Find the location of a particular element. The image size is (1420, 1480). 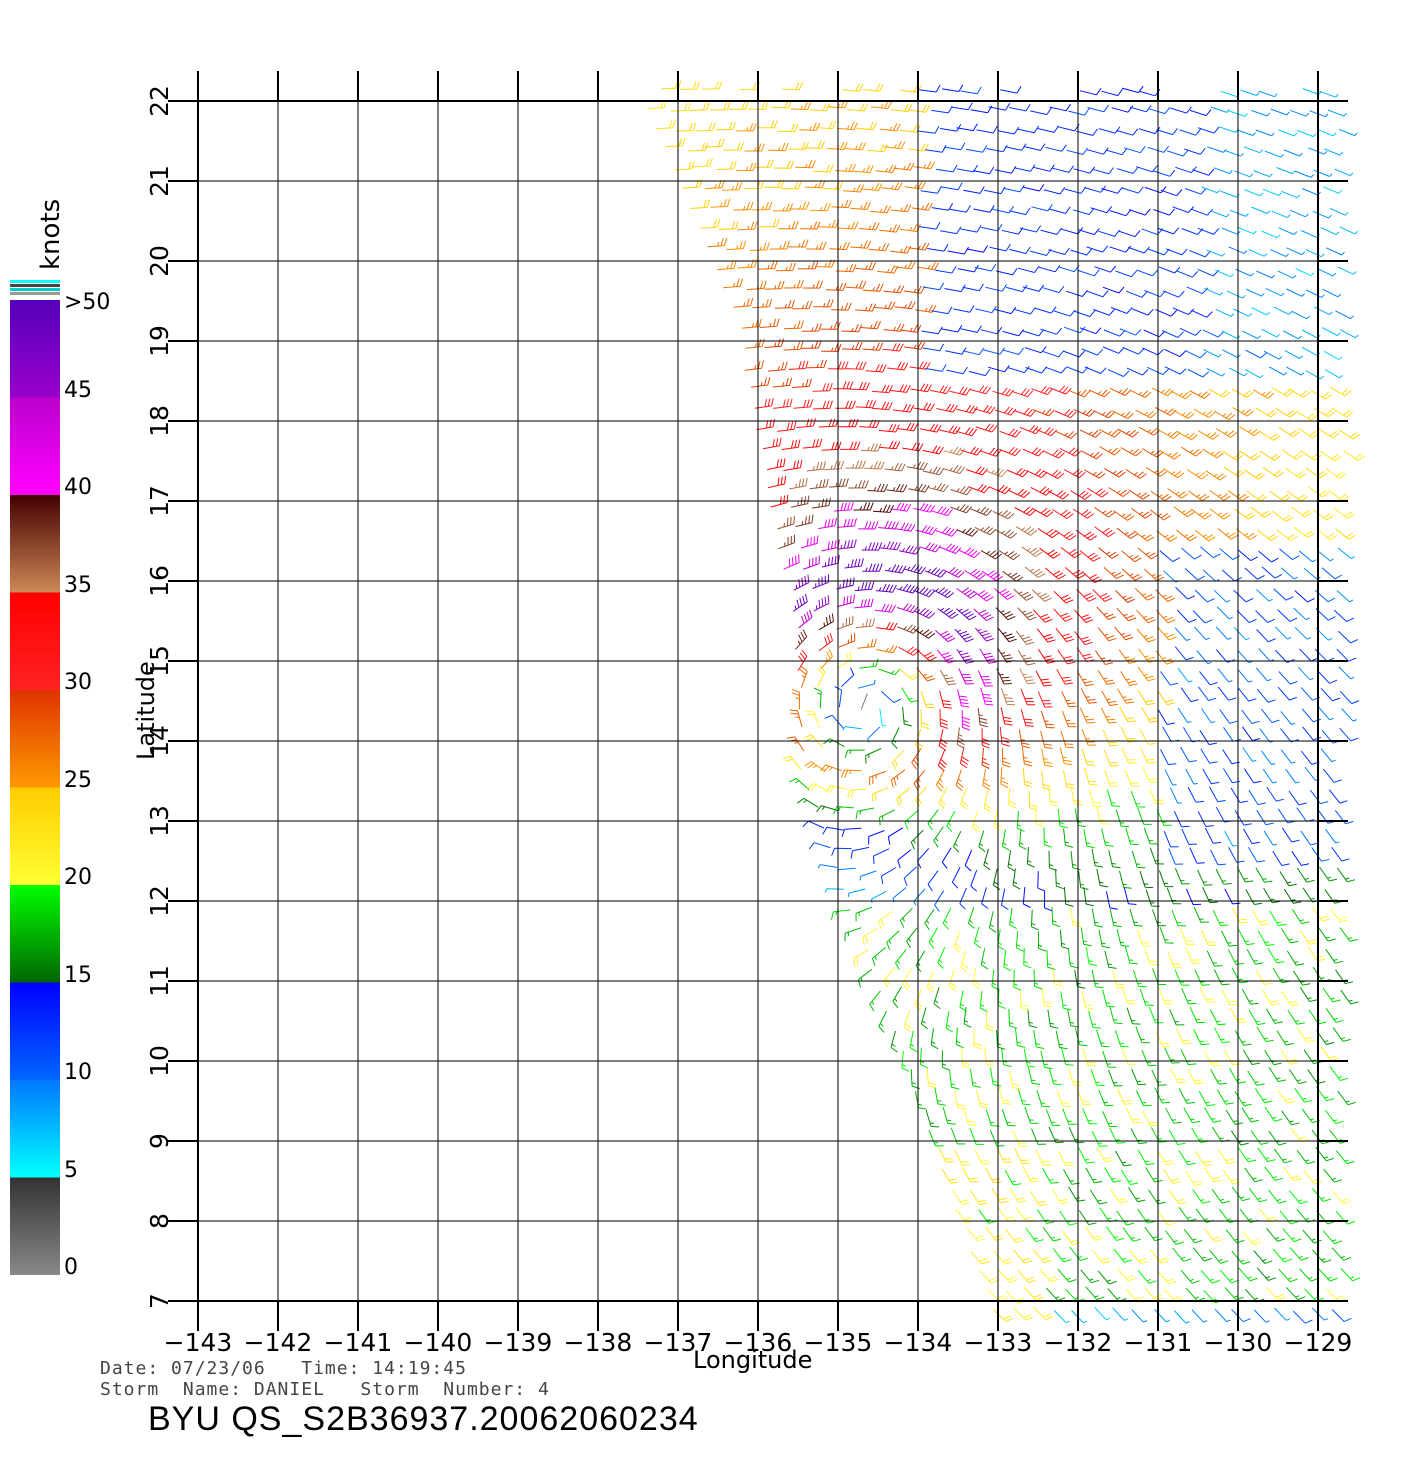

x-tick-label: −136 is located at coordinates (758, 1342).